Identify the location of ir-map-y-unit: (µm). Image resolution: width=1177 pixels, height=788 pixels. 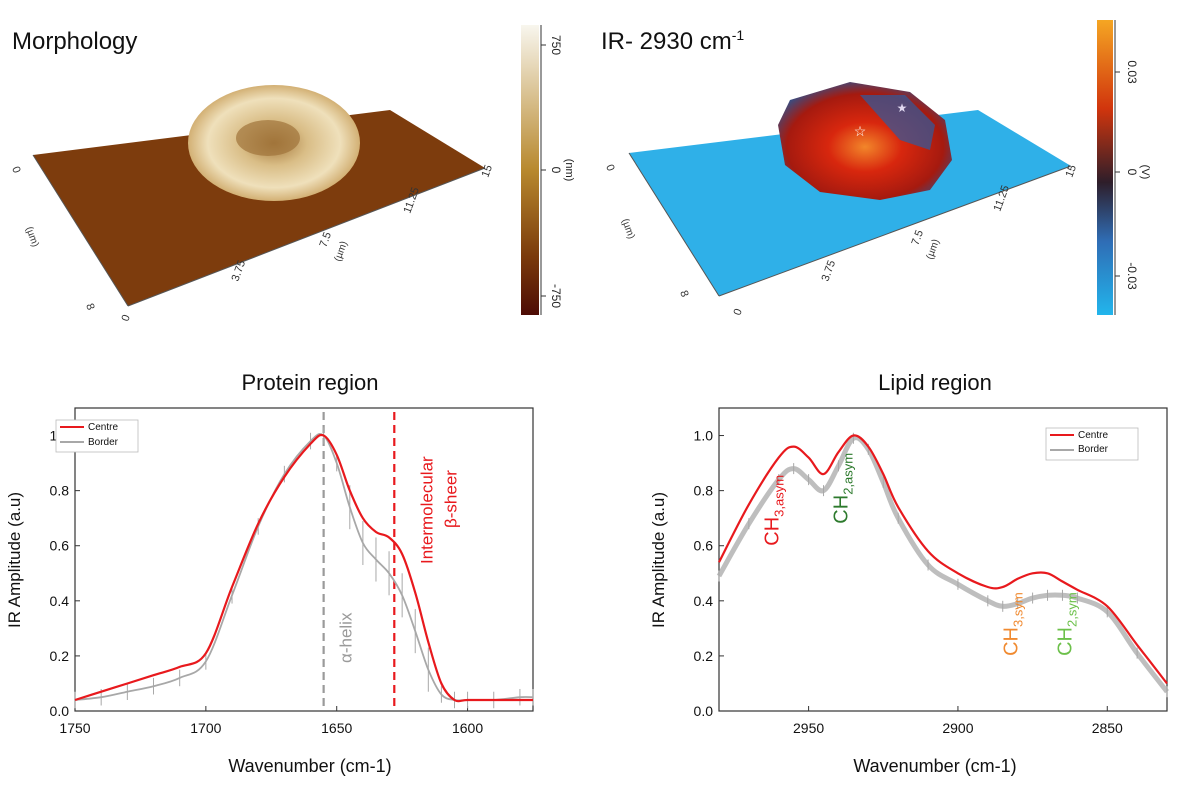
(627, 228).